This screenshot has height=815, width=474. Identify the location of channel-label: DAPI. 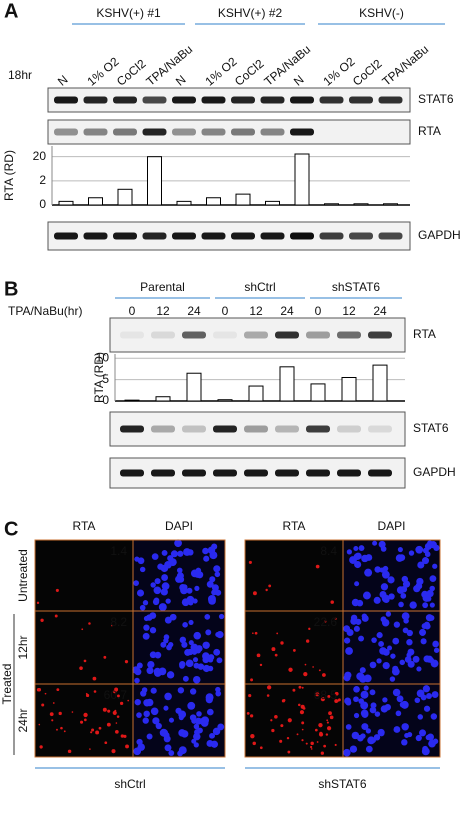
(179, 526).